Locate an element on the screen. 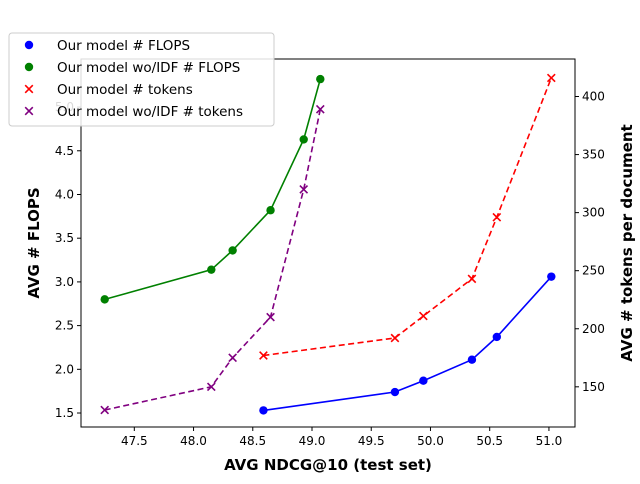 The width and height of the screenshot is (640, 484). x-tick-label: 49.5 is located at coordinates (371, 441).